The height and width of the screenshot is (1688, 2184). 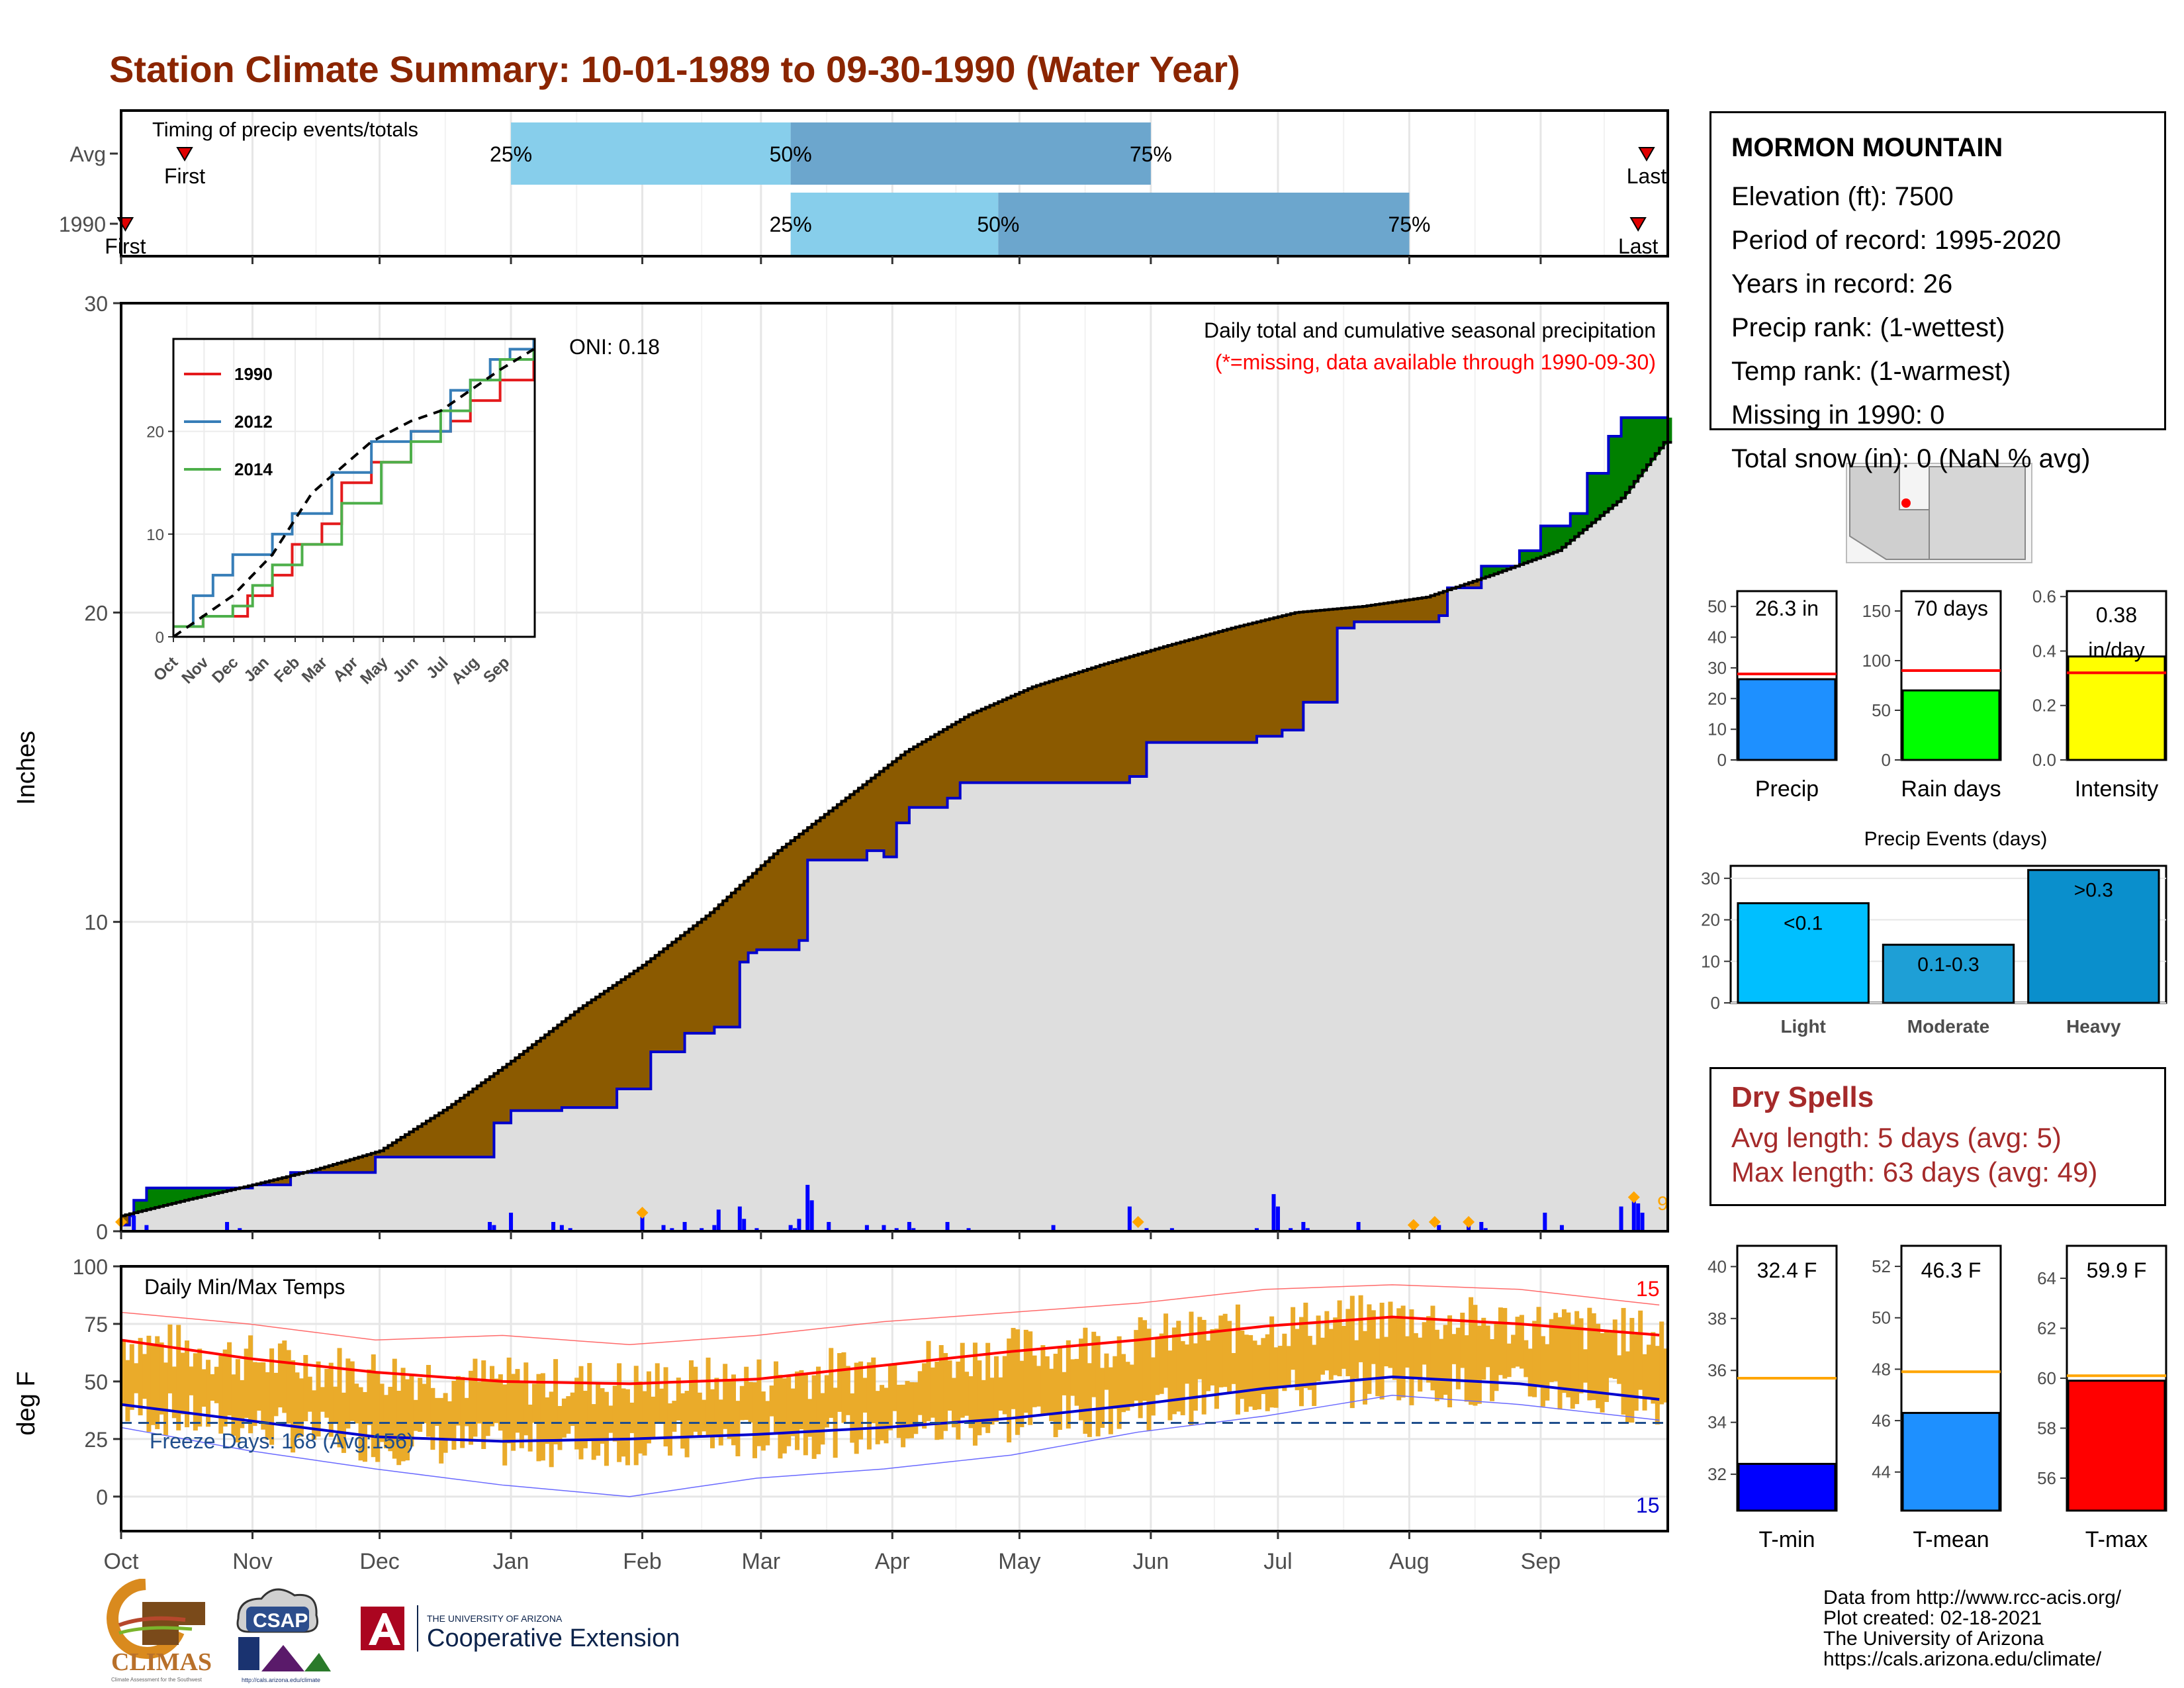 I want to click on rain-days-y-tick-label: 0, so click(x=1886, y=760).